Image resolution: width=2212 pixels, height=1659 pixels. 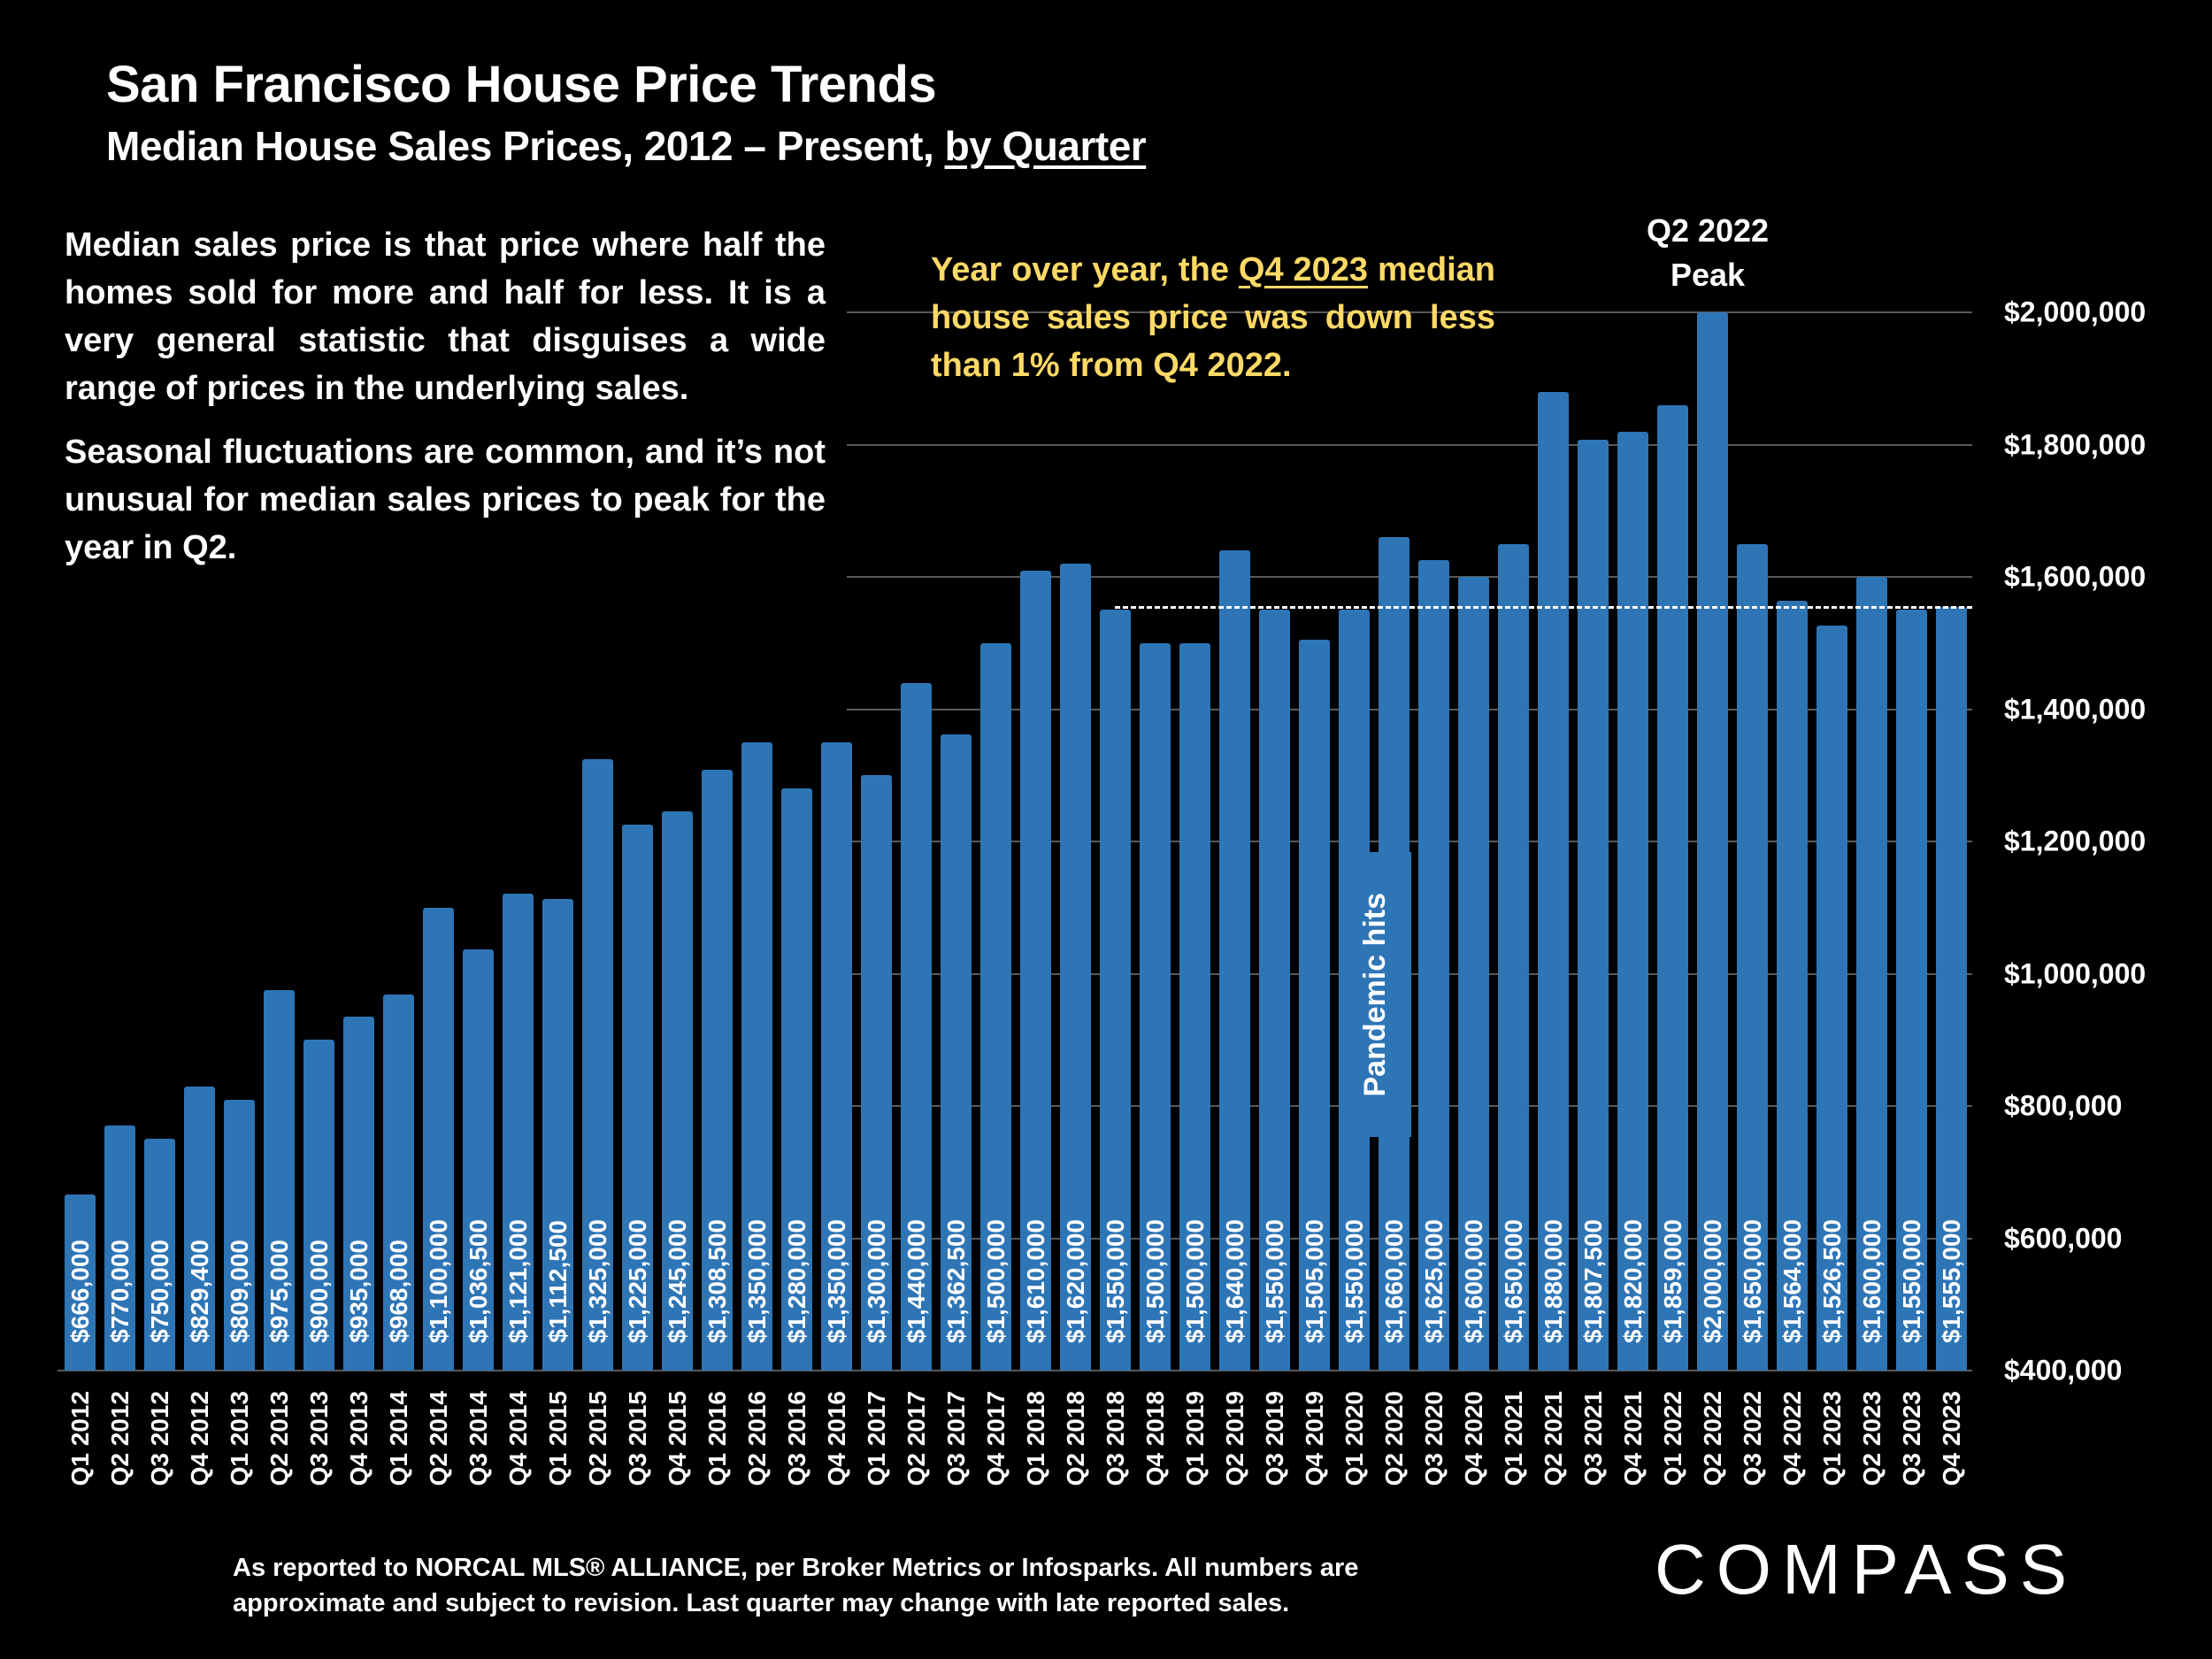 I want to click on bar-value-label: $1,610,000, so click(x=1036, y=1280).